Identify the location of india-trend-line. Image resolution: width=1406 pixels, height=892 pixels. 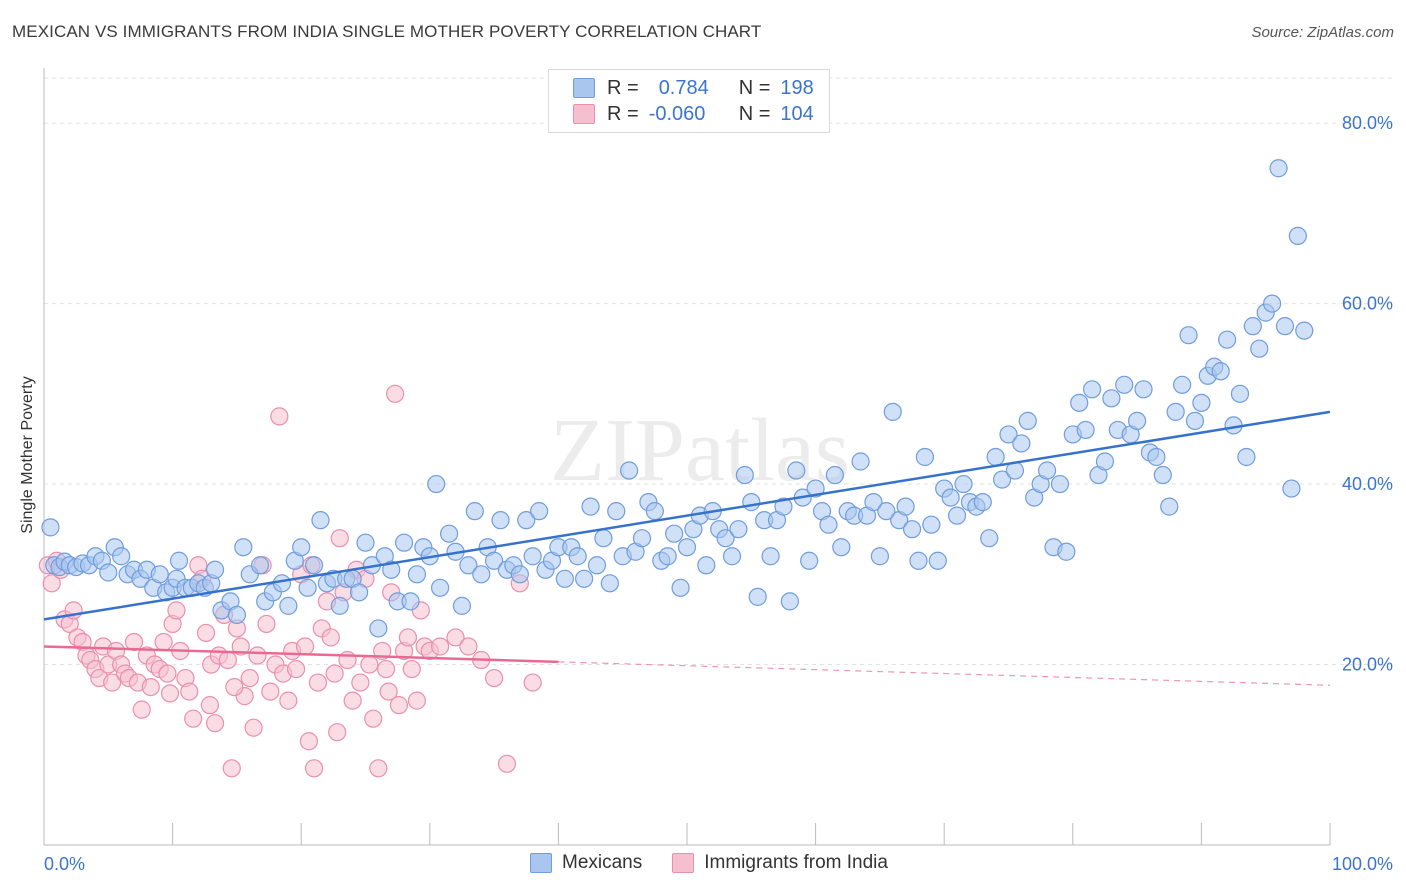
(301, 654).